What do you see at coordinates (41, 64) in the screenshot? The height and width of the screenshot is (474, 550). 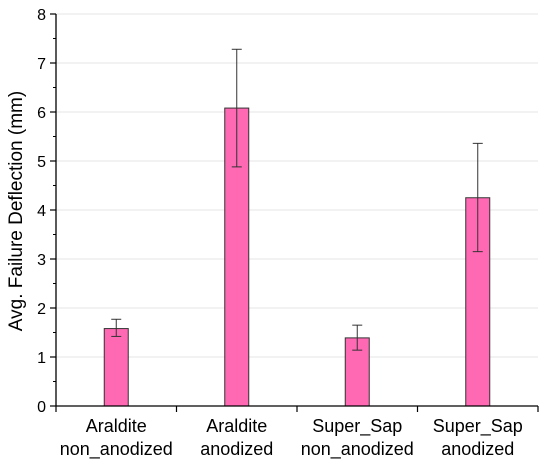 I see `y-tick-label: 7` at bounding box center [41, 64].